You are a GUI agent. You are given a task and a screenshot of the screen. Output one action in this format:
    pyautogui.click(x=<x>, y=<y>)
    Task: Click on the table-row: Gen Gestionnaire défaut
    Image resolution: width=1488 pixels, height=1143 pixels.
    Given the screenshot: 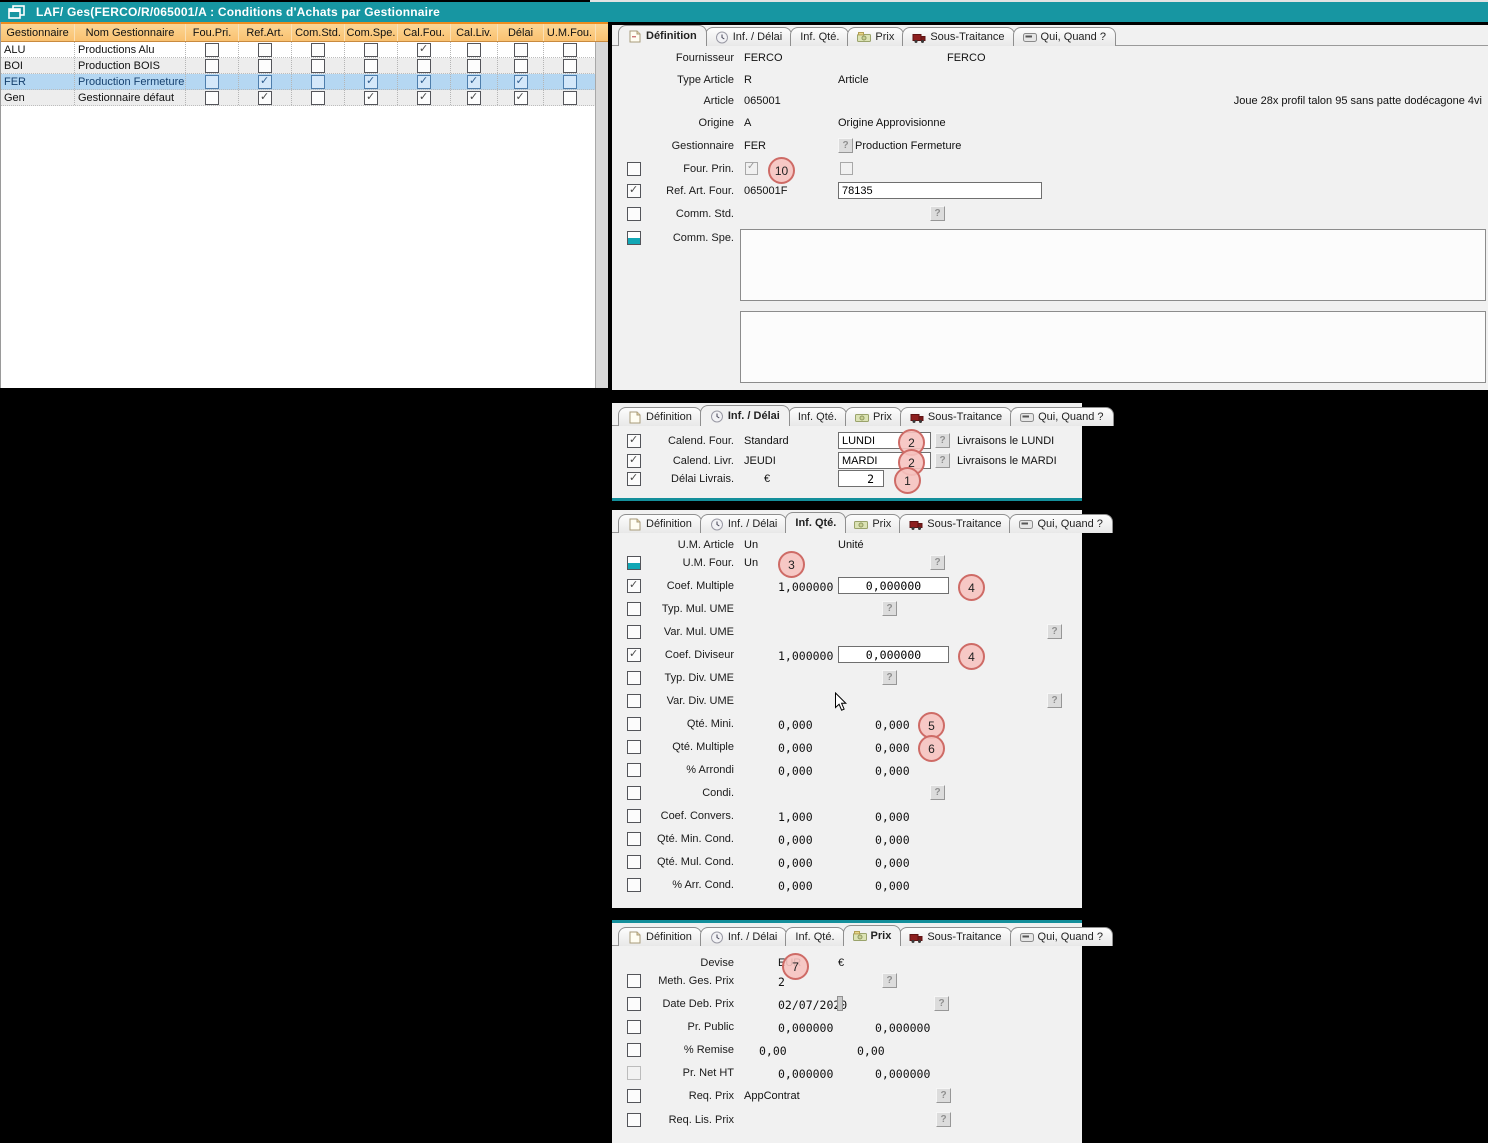 What is the action you would take?
    pyautogui.click(x=304, y=98)
    